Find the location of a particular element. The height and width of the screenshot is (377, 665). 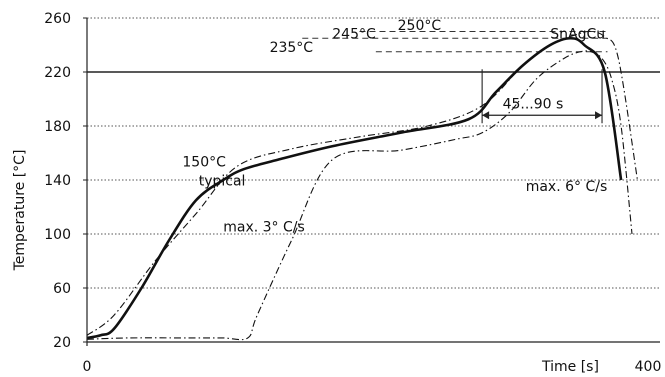

x-tick-label: 400 is located at coordinates (648, 367).